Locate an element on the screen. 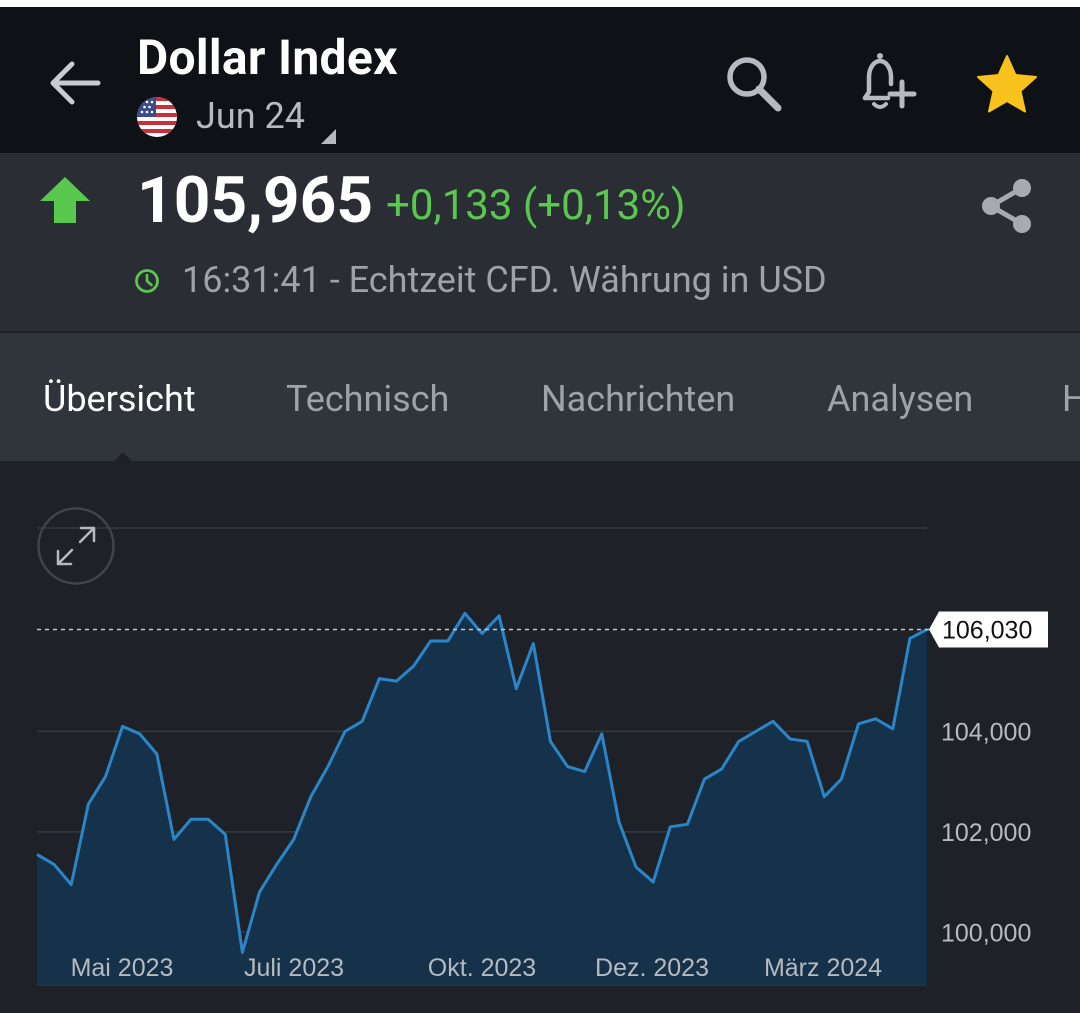 The height and width of the screenshot is (1013, 1080). price-change: +0,133 (+0,13%) is located at coordinates (536, 205).